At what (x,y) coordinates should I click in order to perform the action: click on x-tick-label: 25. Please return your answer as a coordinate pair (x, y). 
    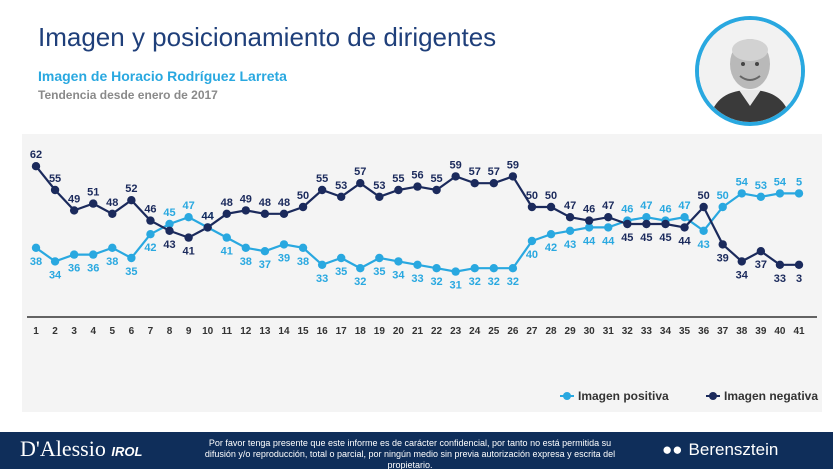
    Looking at the image, I should click on (494, 331).